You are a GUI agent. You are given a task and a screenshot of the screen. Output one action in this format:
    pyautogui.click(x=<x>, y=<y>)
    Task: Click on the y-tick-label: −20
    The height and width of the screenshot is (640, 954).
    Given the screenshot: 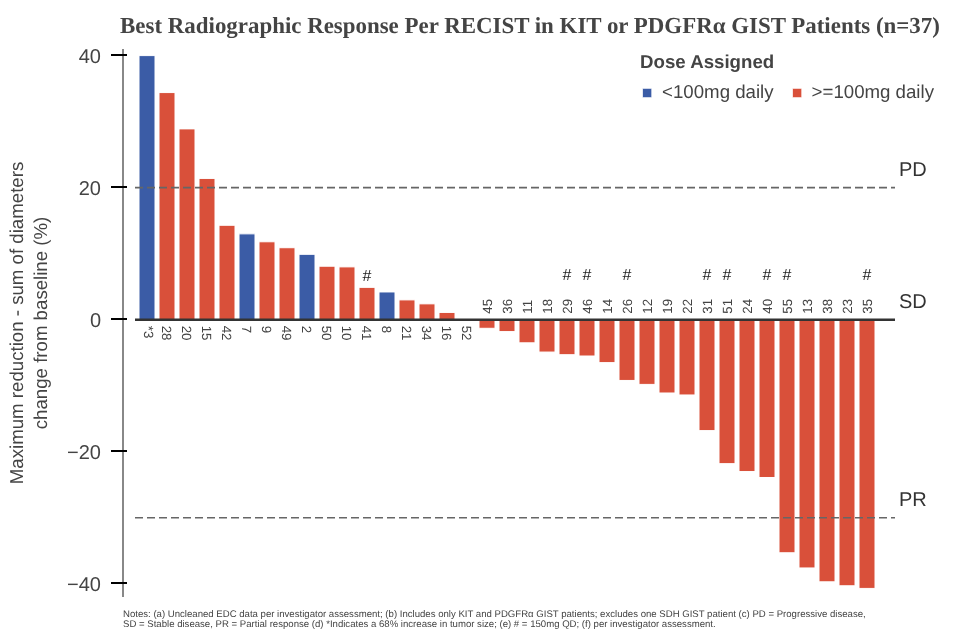 What is the action you would take?
    pyautogui.click(x=84, y=453)
    